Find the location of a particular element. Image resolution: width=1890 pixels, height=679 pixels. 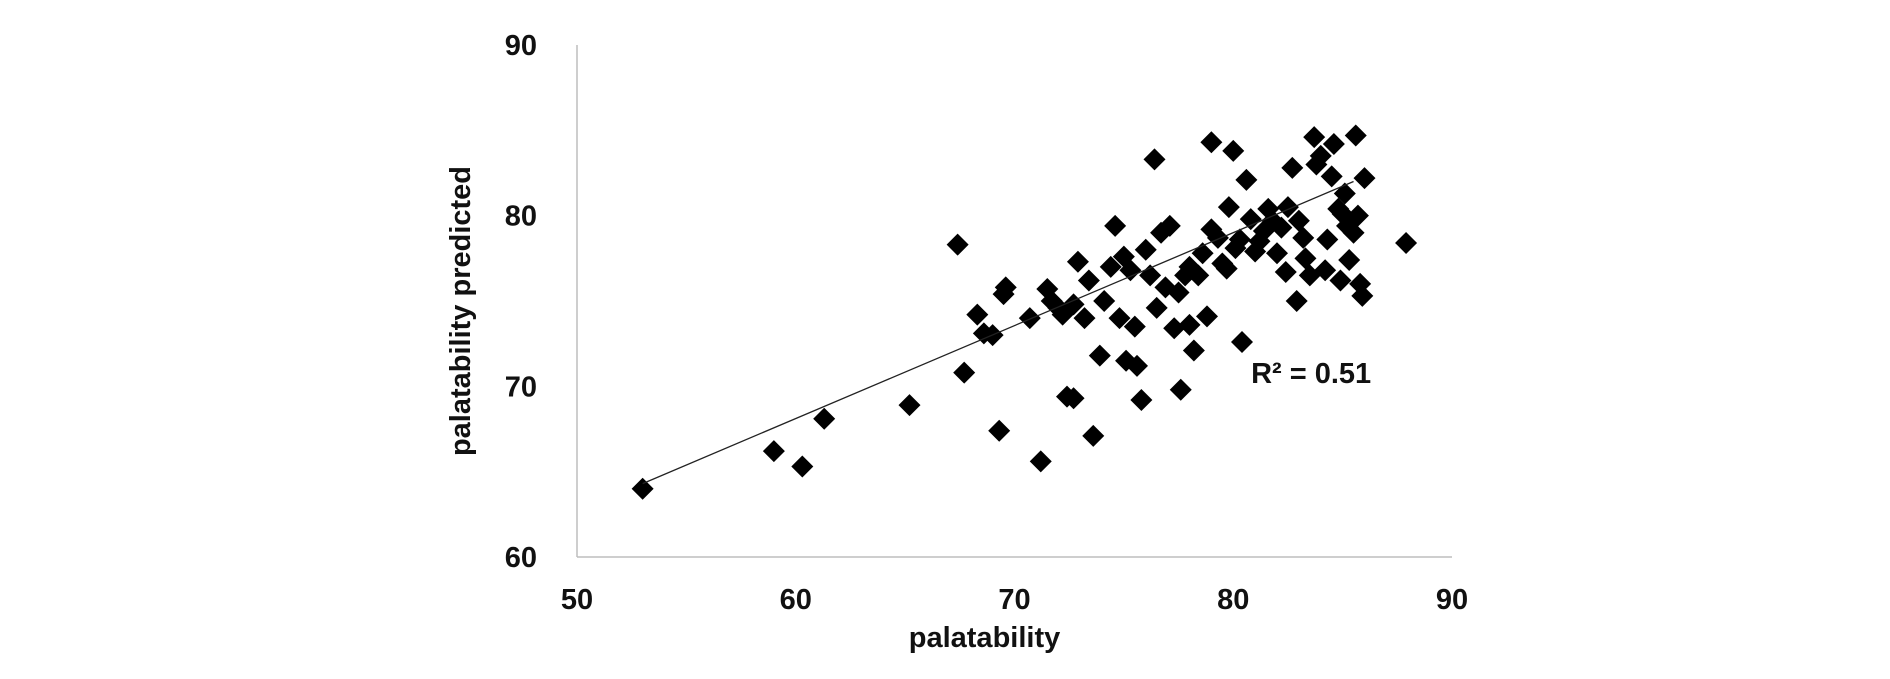

x-tick-label: 60 is located at coordinates (796, 600).